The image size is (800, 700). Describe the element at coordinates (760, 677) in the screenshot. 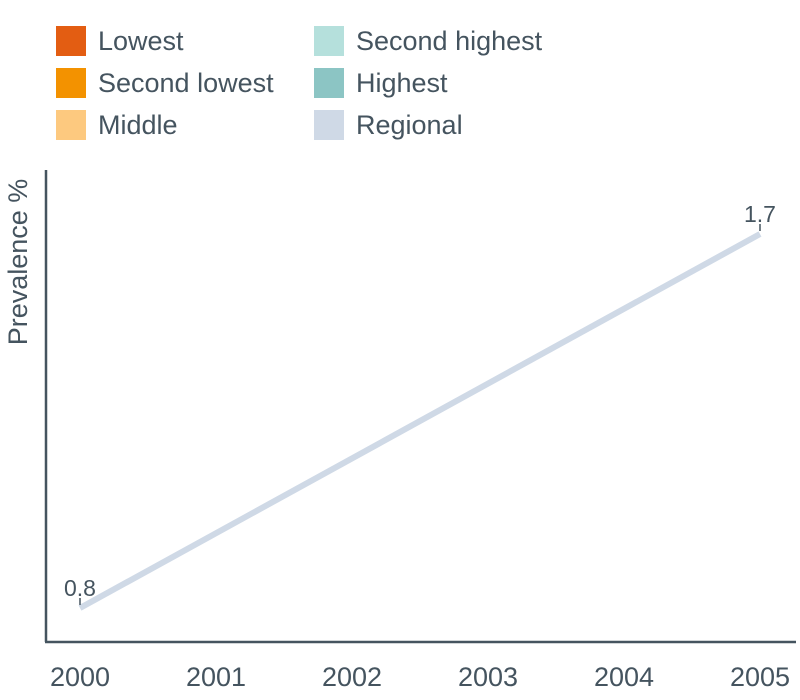

I see `x-tick-label: 2005` at that location.